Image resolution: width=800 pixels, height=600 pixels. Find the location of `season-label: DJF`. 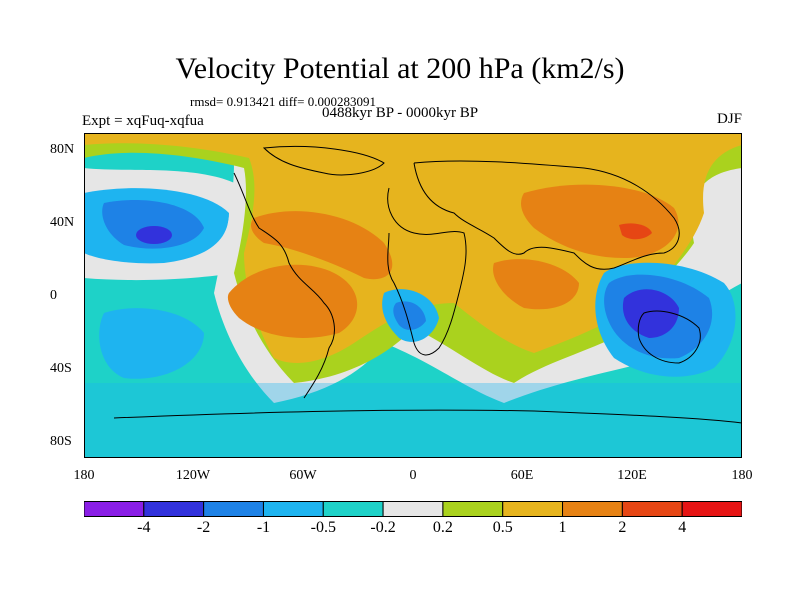

season-label: DJF is located at coordinates (729, 119).